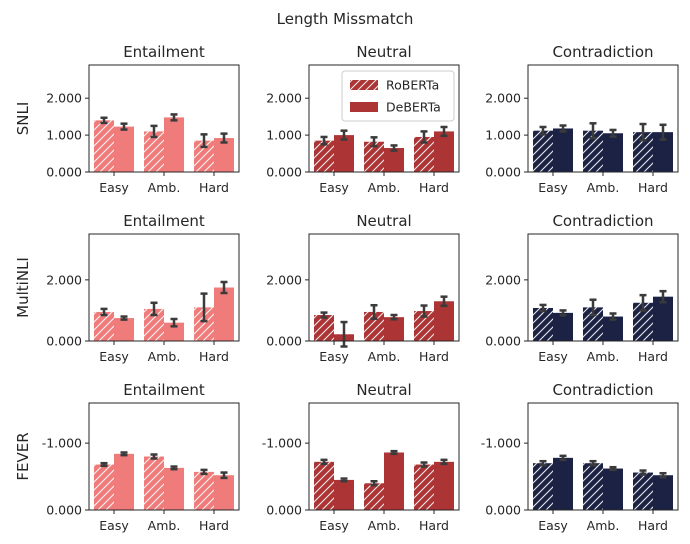 The image size is (690, 544). I want to click on panel-title: Entailment, so click(164, 221).